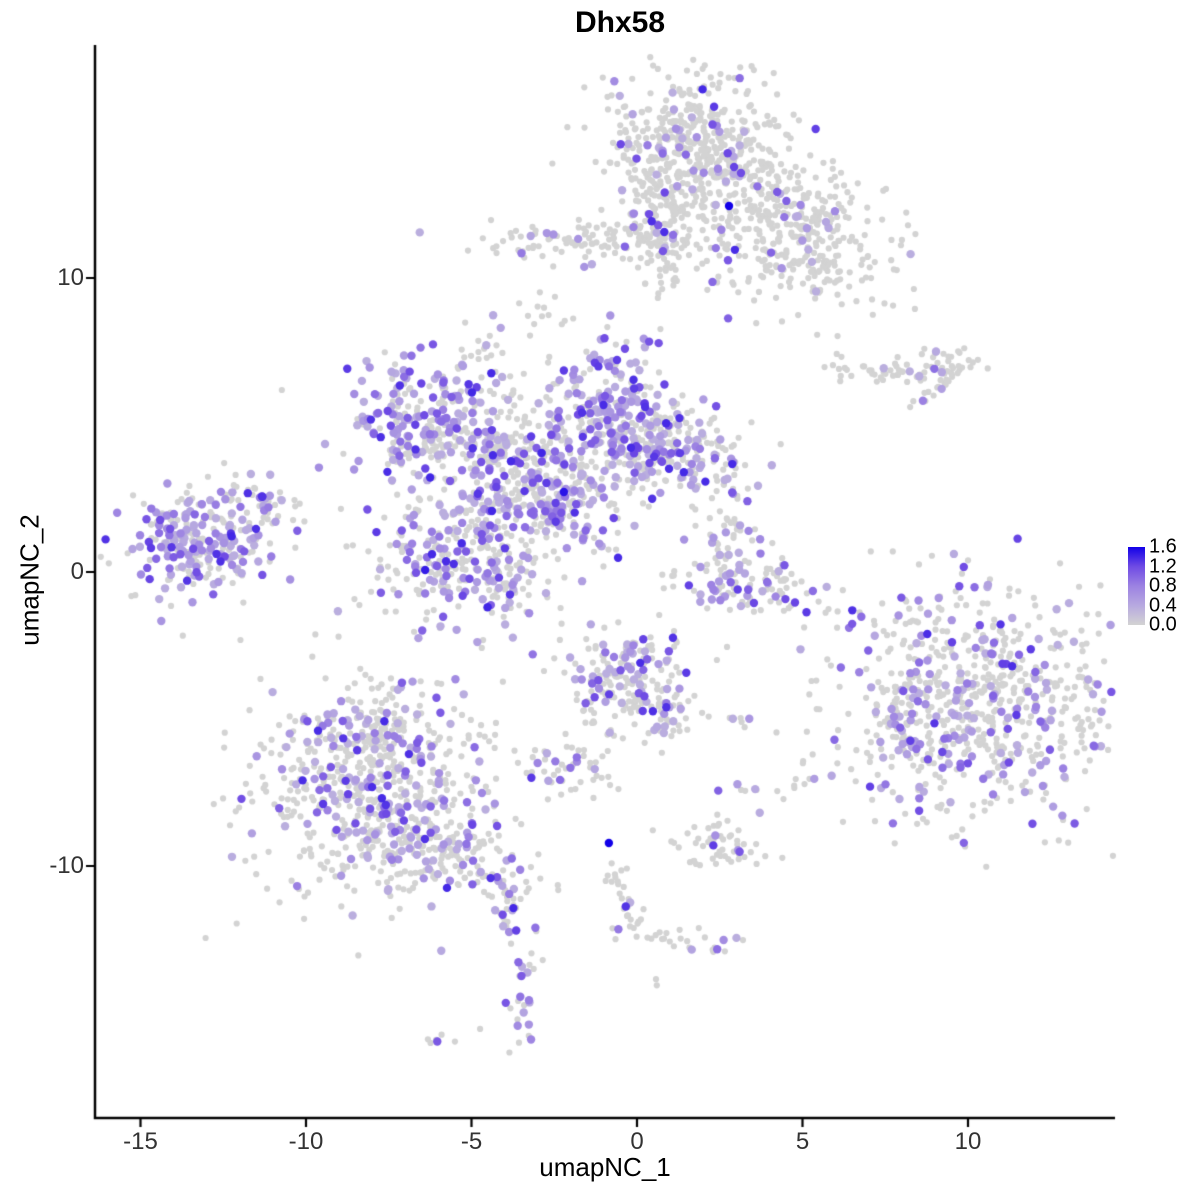 This screenshot has width=1200, height=1200. I want to click on x-tick-label: -5, so click(471, 1141).